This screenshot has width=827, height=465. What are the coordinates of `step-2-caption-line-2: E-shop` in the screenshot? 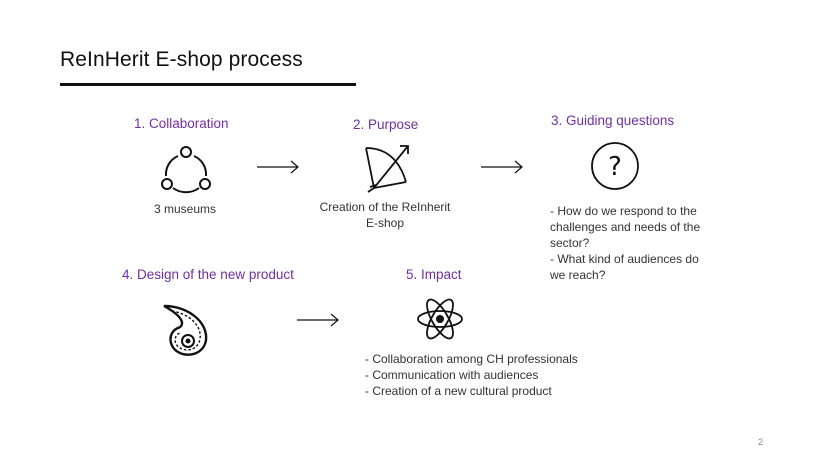 It's located at (385, 223).